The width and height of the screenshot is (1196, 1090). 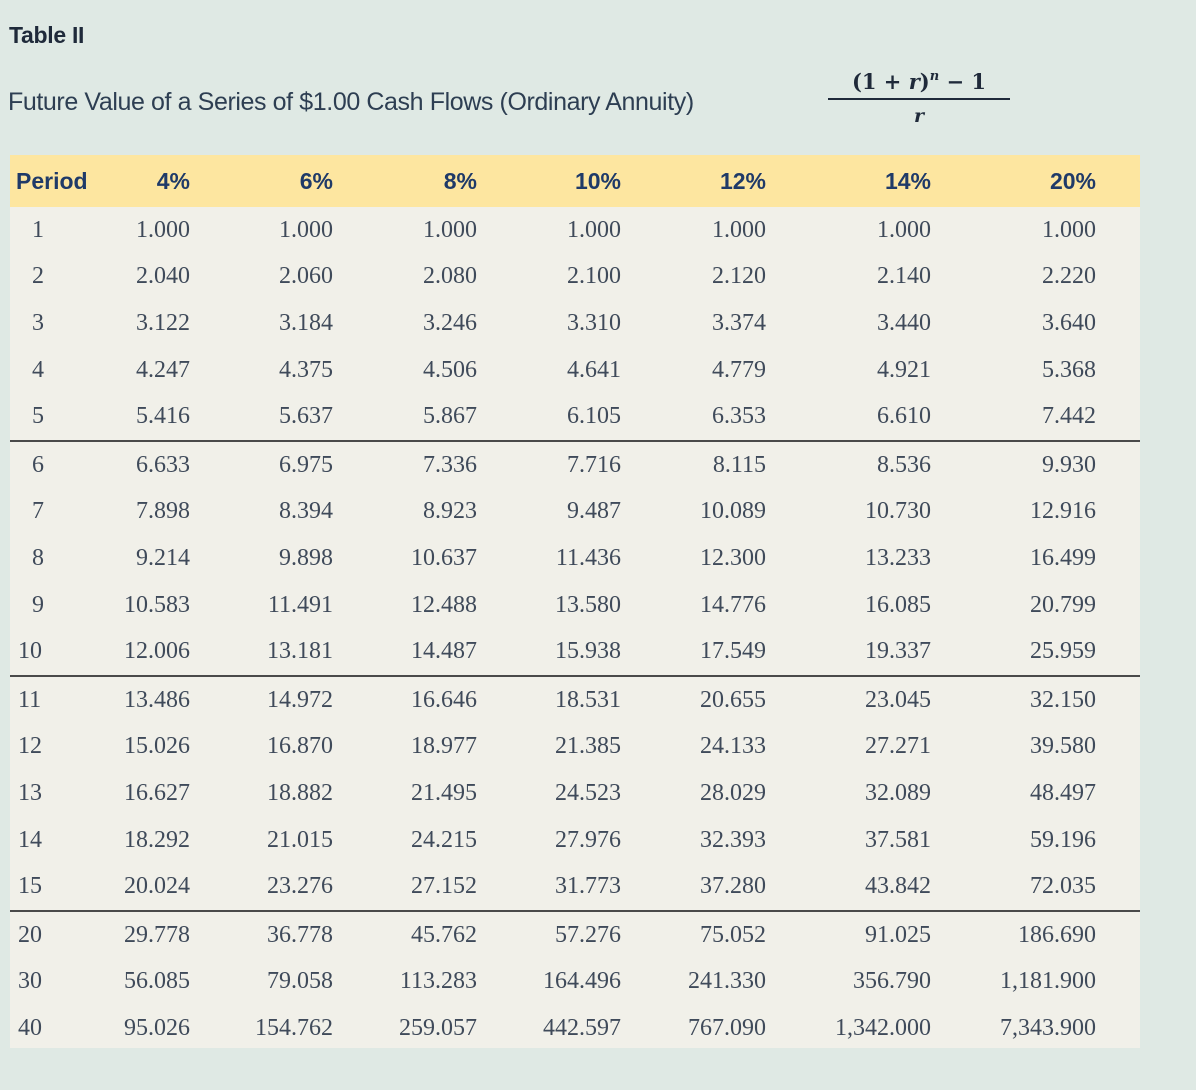 What do you see at coordinates (150, 464) in the screenshot?
I see `value-cell: 6.633` at bounding box center [150, 464].